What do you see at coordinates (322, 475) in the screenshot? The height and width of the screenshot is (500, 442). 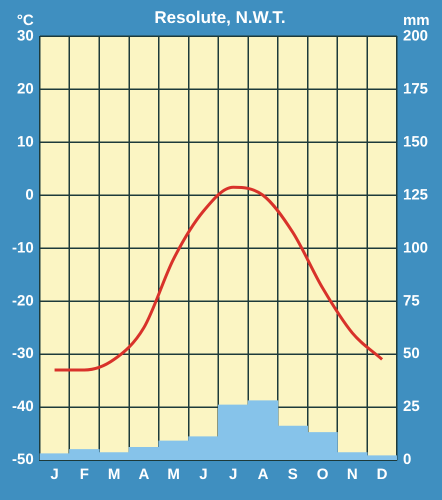 I see `x-tick-label: O` at bounding box center [322, 475].